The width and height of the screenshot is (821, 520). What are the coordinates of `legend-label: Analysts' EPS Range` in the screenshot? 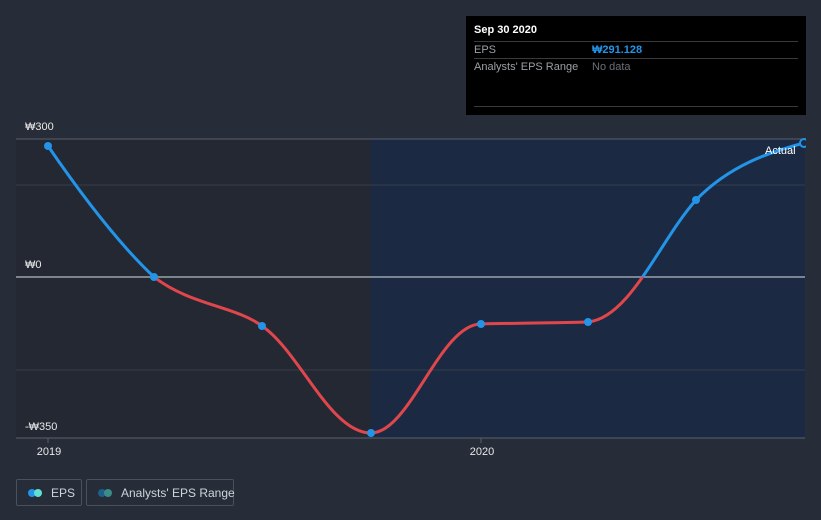 It's located at (178, 493).